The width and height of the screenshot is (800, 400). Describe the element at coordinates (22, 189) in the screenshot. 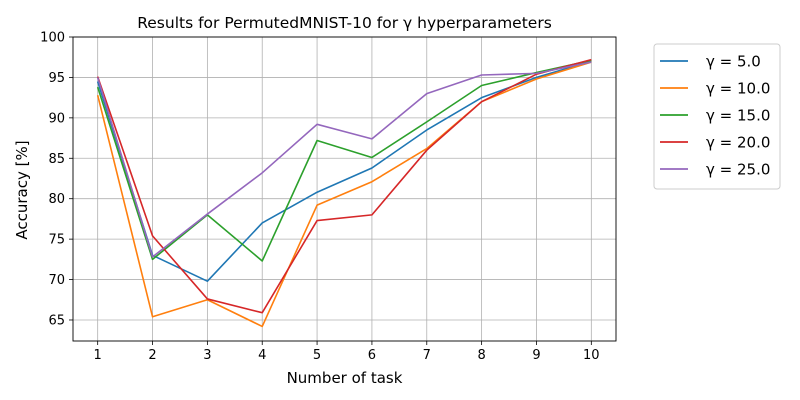

I see `y-axis-label: Accuracy [%]` at that location.